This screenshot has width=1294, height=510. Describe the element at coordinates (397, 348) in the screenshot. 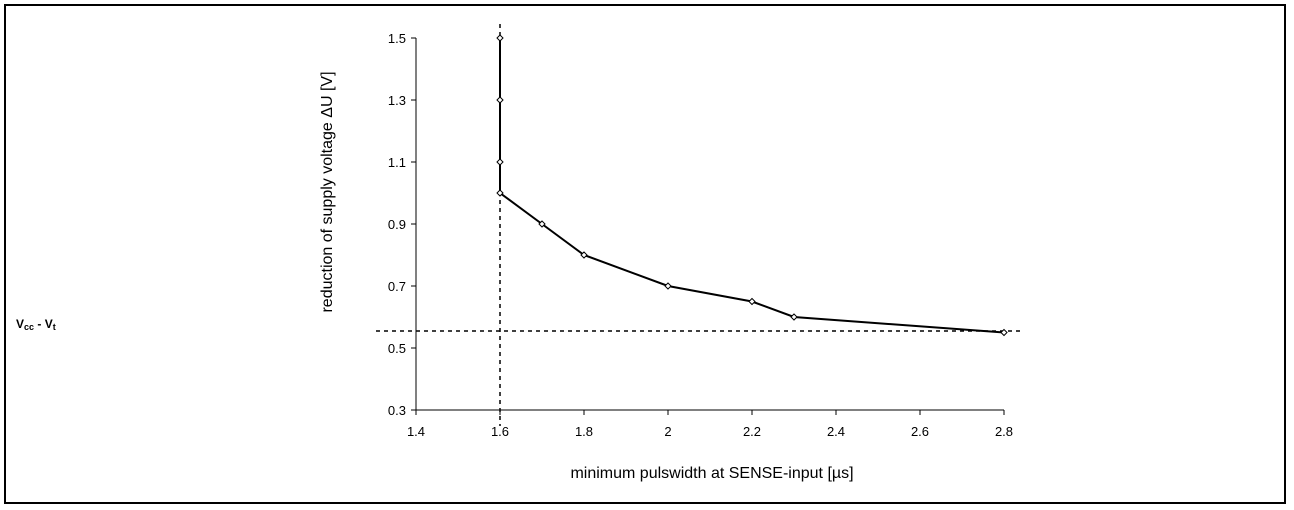

I see `y-tick-label: 0.5` at that location.